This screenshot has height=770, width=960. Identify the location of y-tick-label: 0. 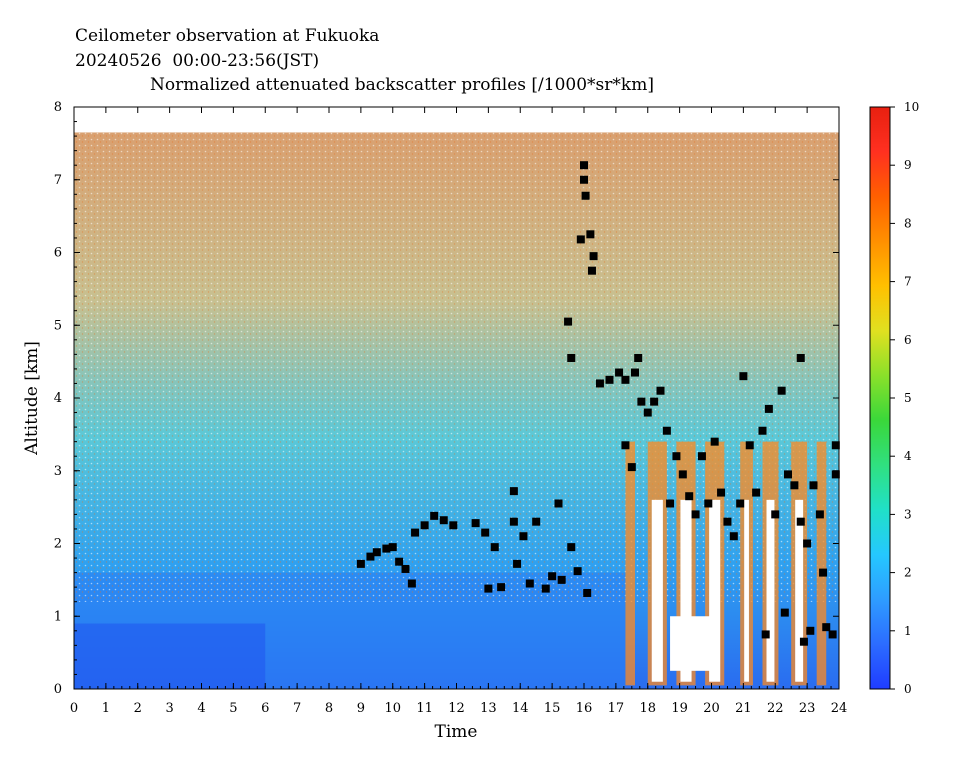
(58, 689).